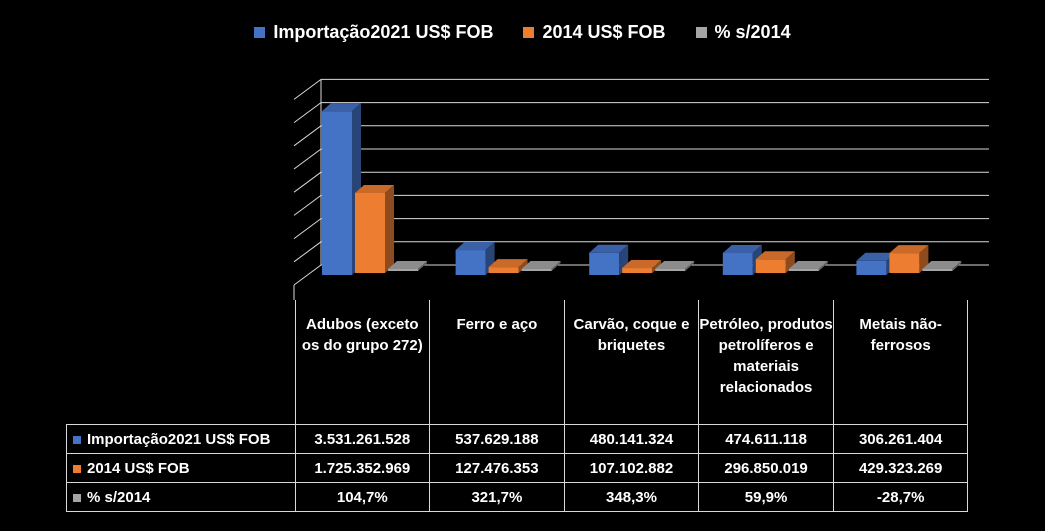 The height and width of the screenshot is (531, 1045). I want to click on table-row: % s/2014 104,7% 321,7% 348,3% 59,9% -28,7%, so click(517, 497).